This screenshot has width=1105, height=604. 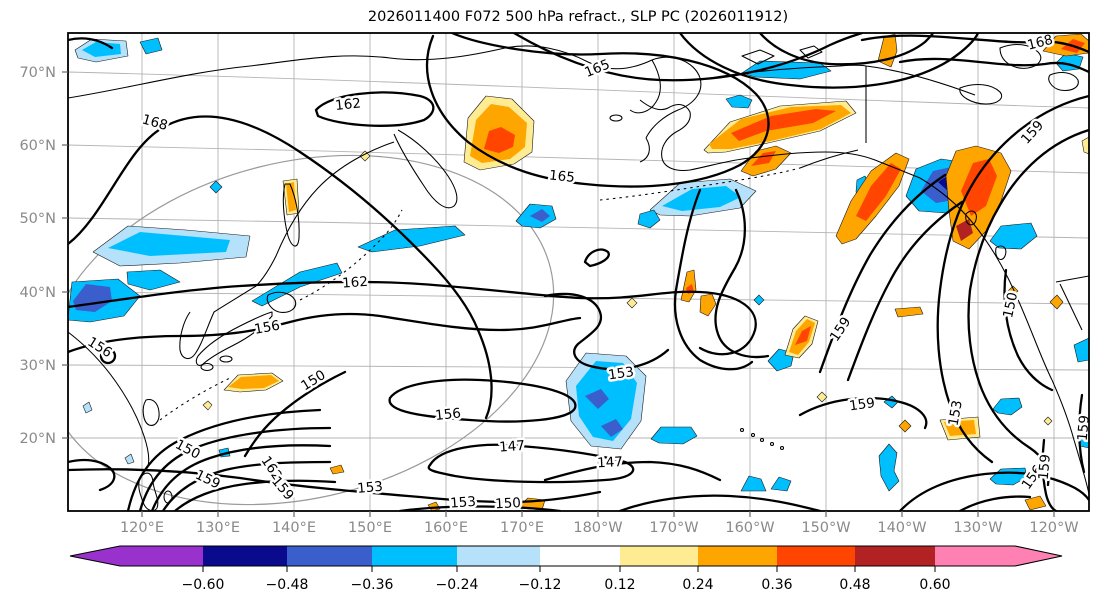 I want to click on y-tick-label: 30°N, so click(x=37, y=366).